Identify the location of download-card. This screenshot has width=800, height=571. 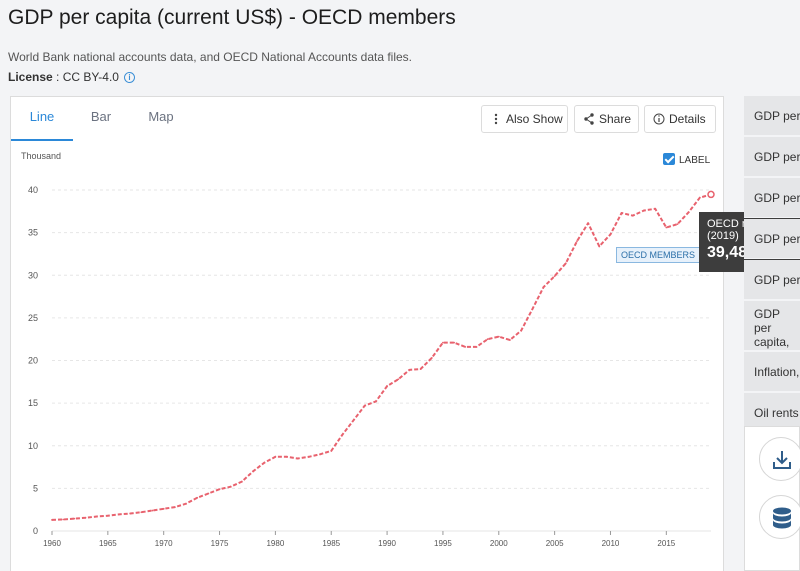
(772, 498).